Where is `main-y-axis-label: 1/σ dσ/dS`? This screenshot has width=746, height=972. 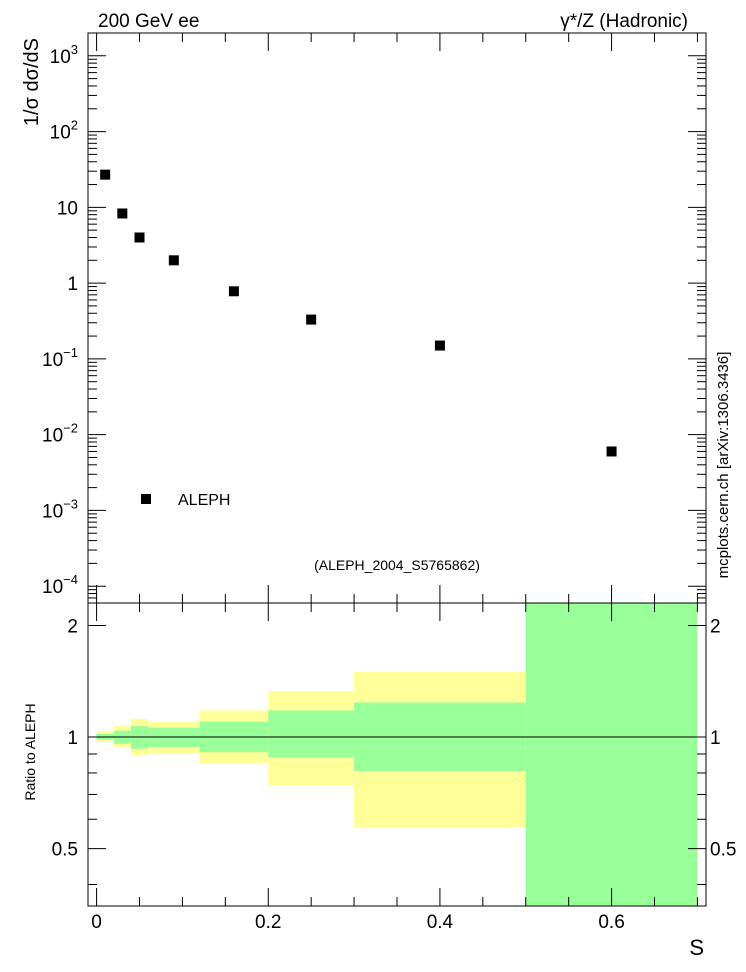
main-y-axis-label: 1/σ dσ/dS is located at coordinates (32, 82).